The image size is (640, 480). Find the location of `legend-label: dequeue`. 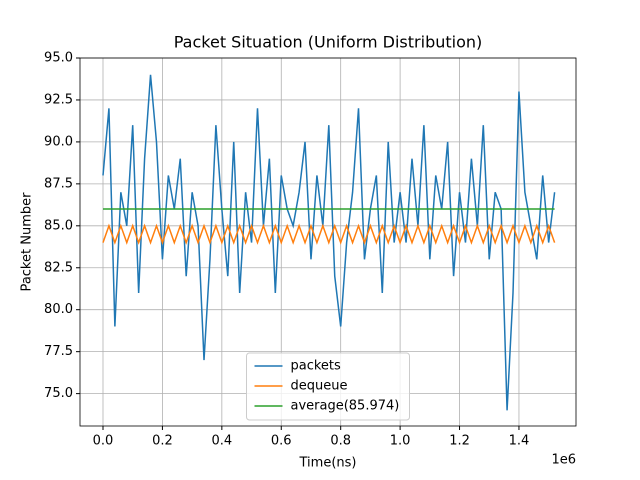

legend-label: dequeue is located at coordinates (319, 386).